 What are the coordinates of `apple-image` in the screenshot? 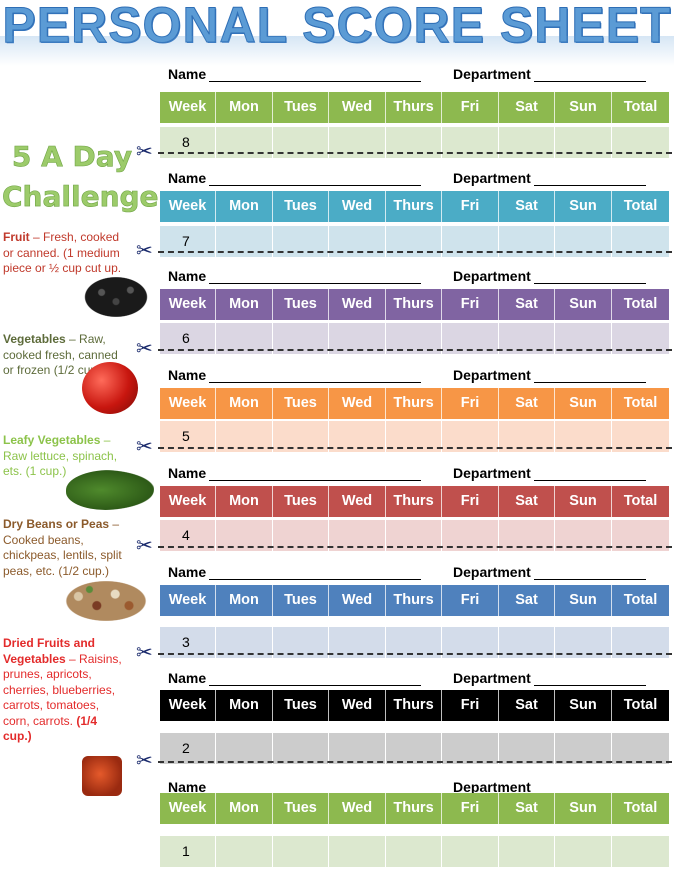 It's located at (110, 388).